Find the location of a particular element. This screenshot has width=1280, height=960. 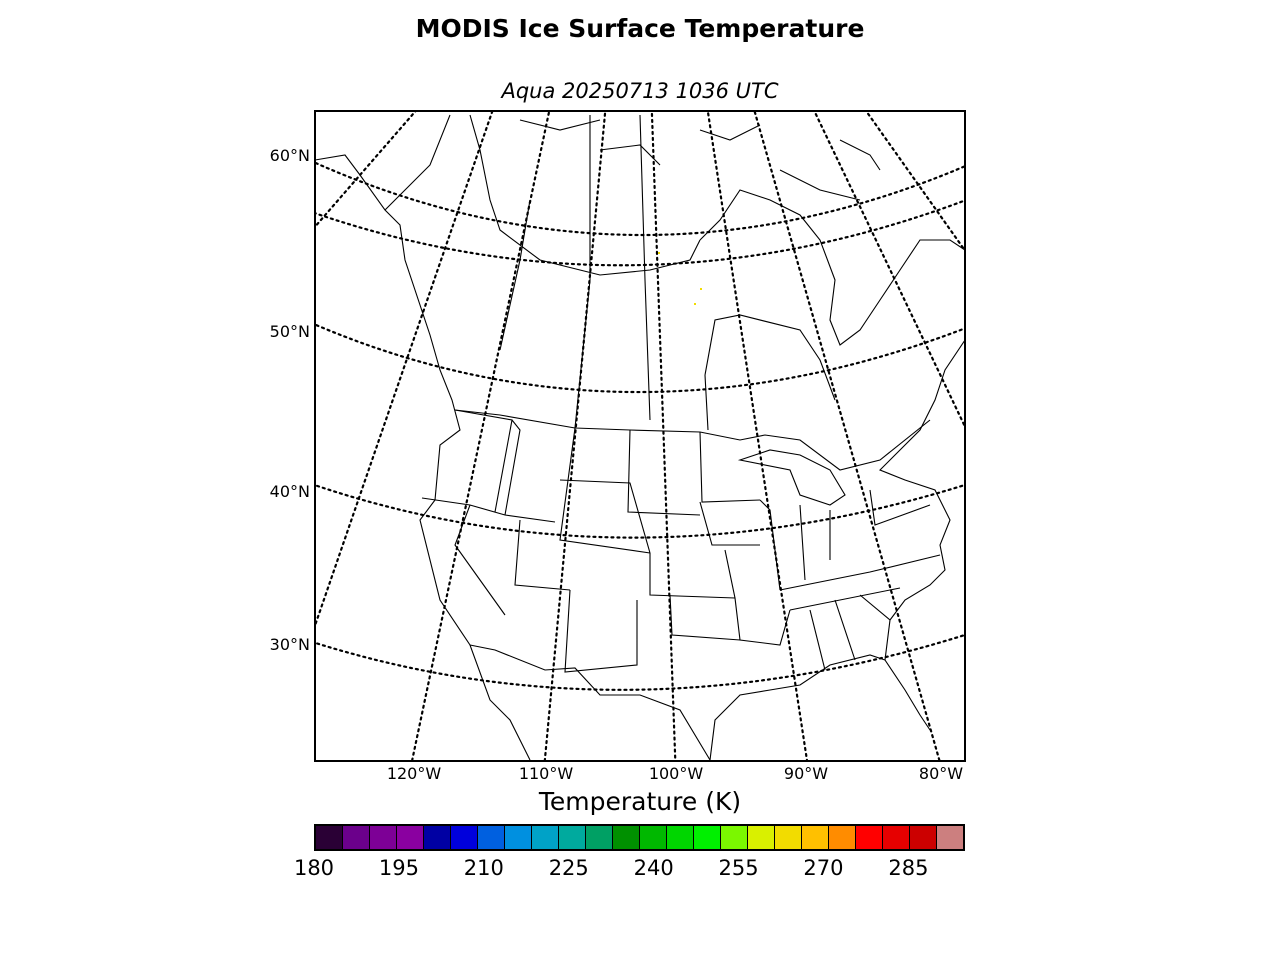

colorbar-tick-240: 240 is located at coordinates (653, 868).